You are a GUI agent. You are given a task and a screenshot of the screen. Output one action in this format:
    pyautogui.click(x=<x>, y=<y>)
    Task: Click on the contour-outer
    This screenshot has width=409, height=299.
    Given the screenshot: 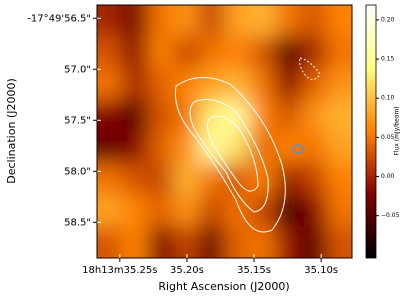 What is the action you would take?
    pyautogui.click(x=230, y=155)
    